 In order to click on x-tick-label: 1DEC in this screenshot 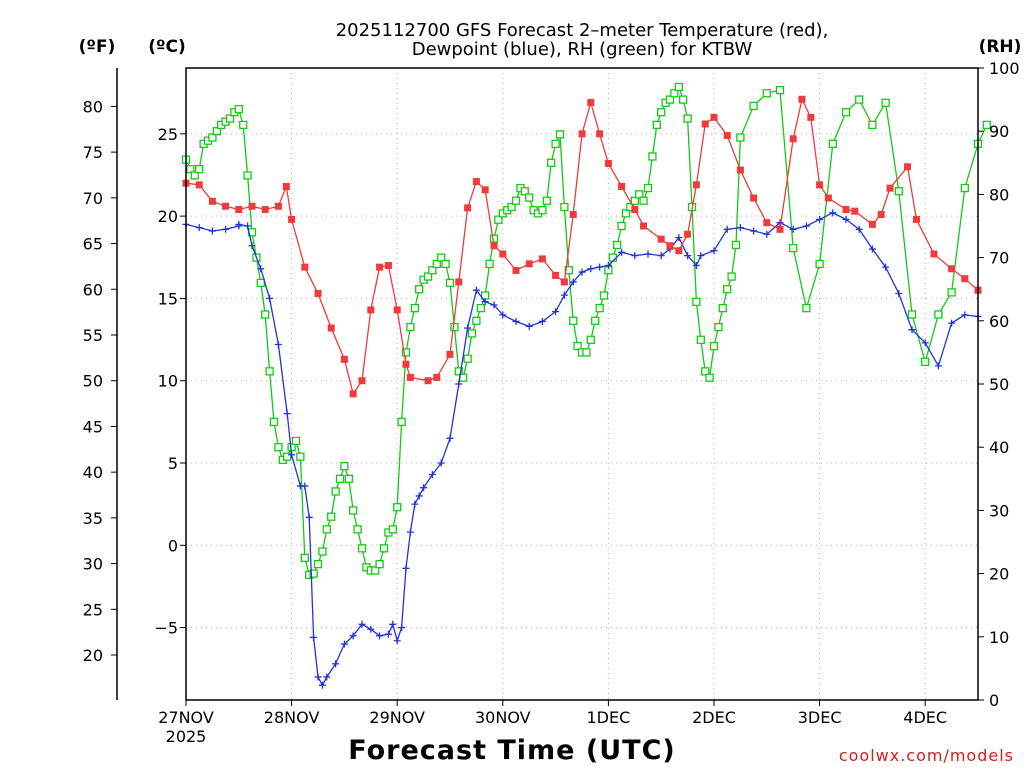, I will do `click(609, 717)`.